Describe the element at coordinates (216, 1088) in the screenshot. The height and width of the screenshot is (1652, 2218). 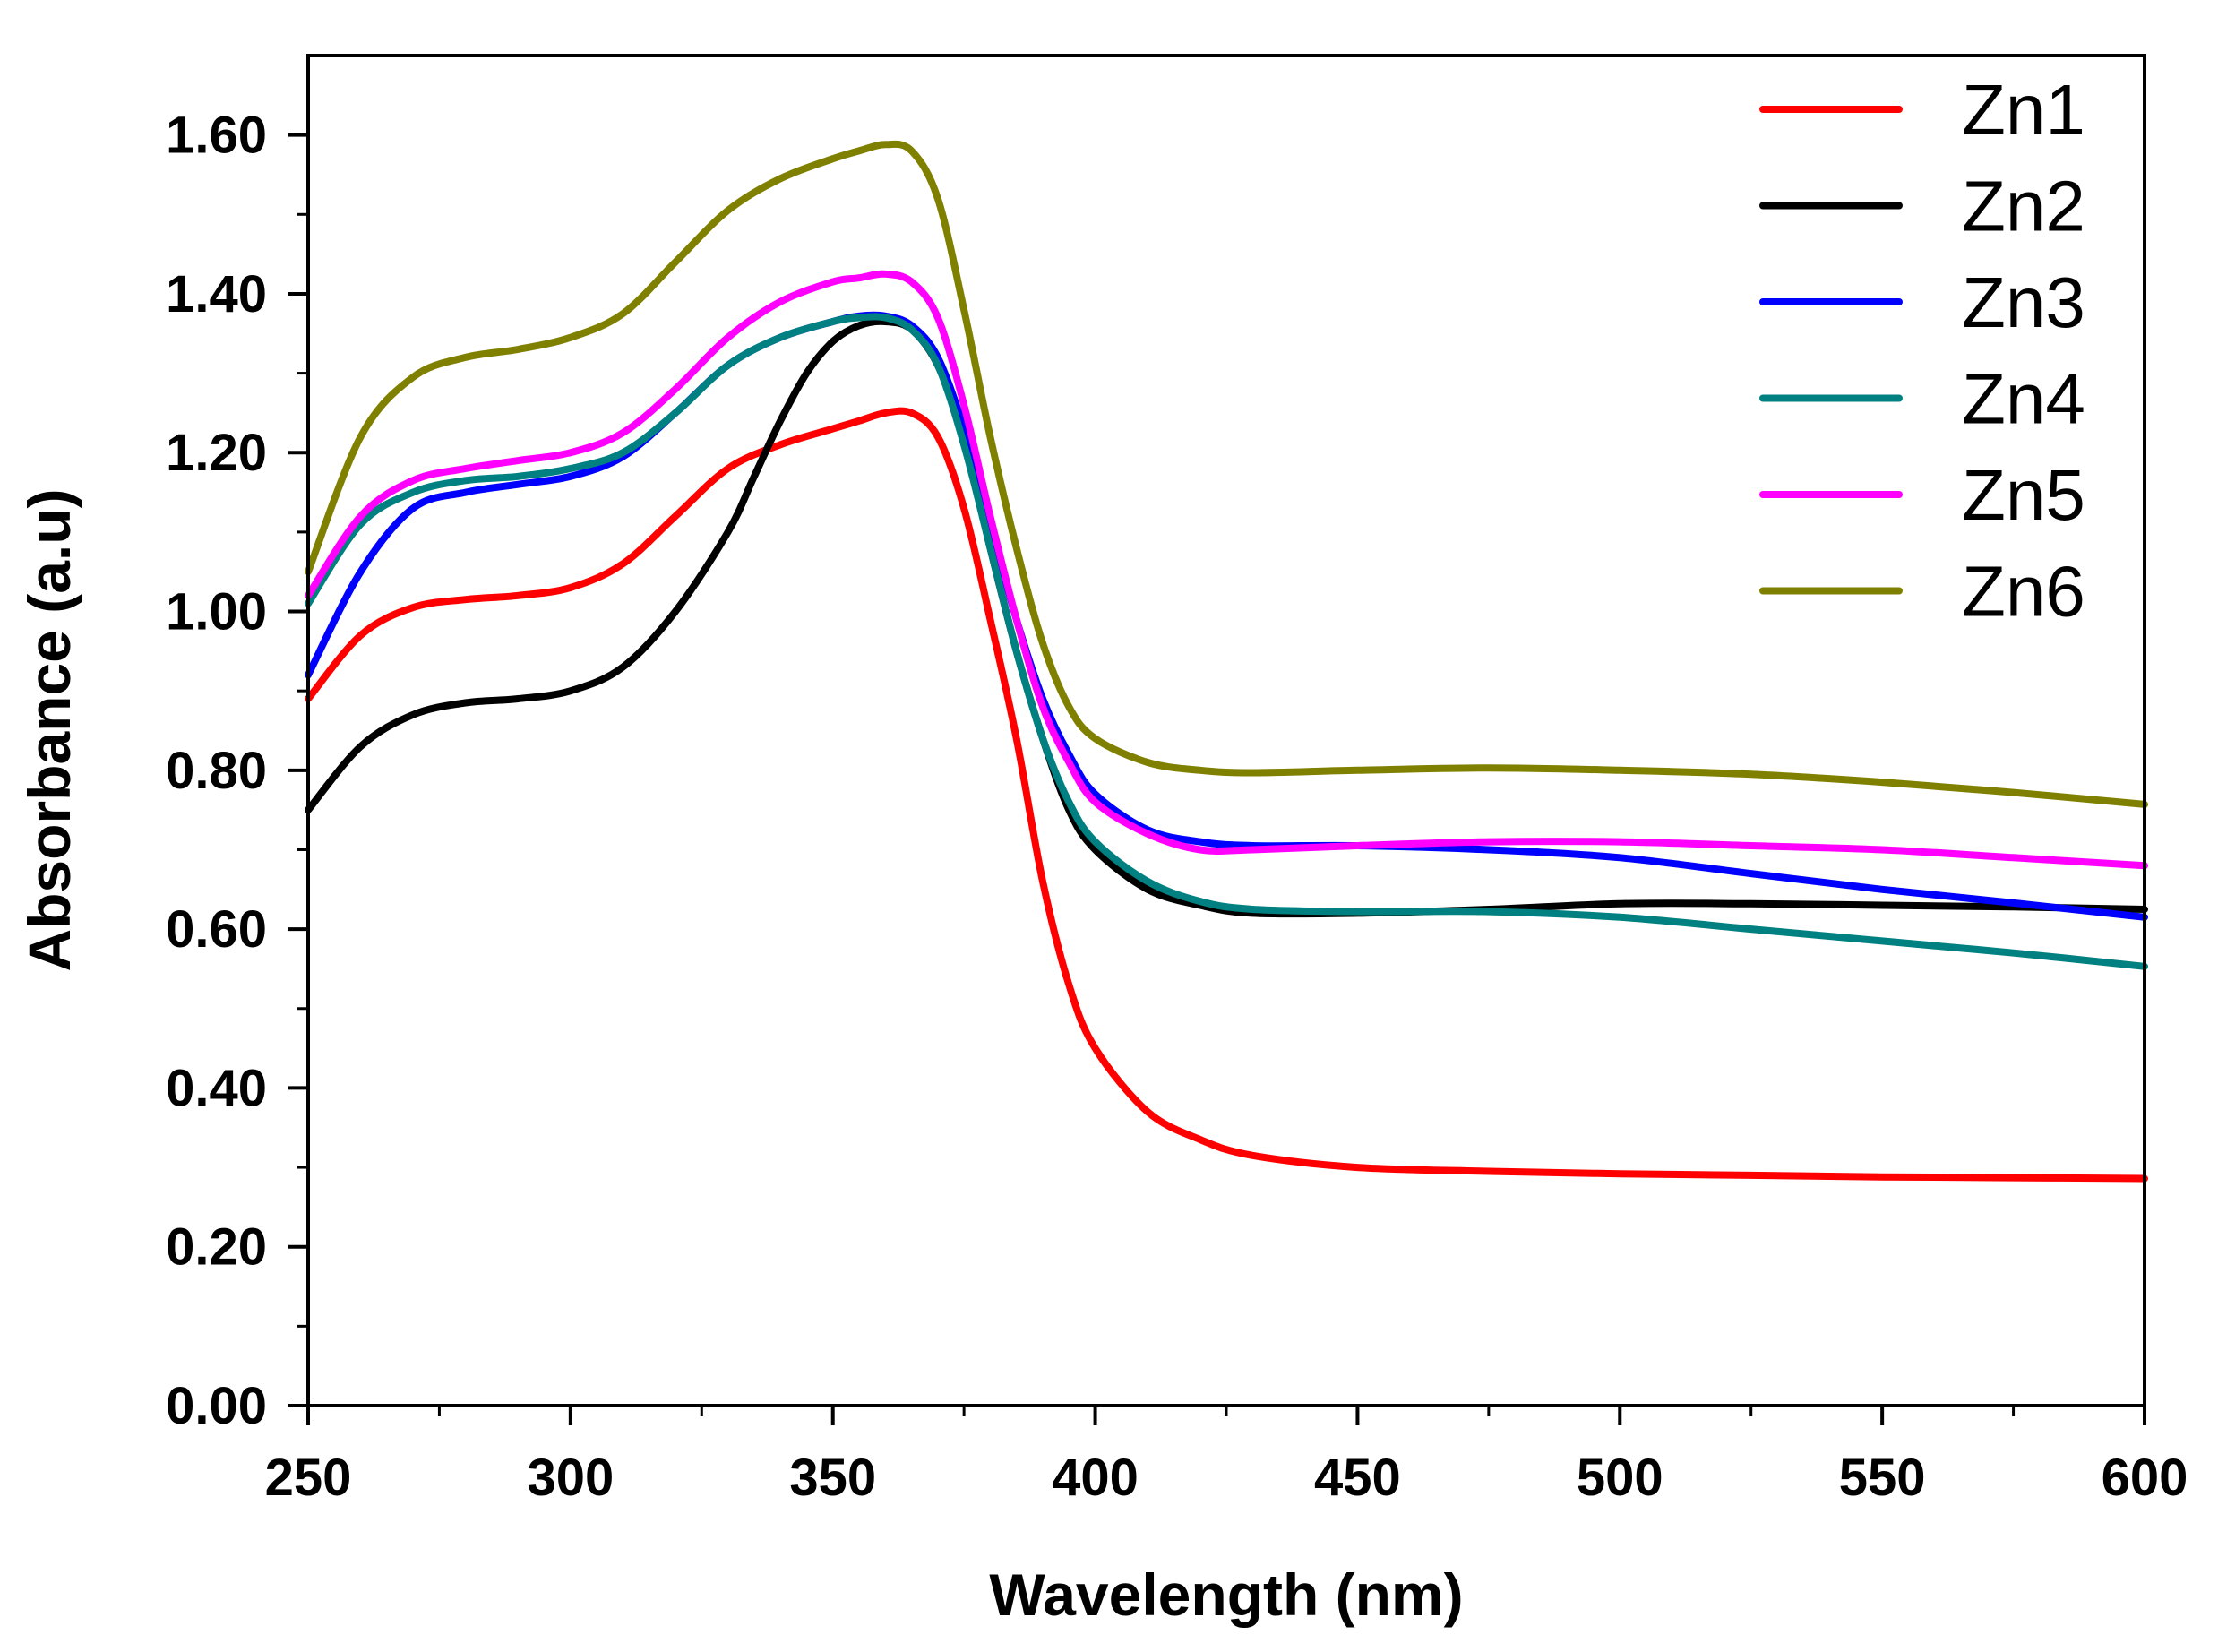
I see `y-tick-label: 0.40` at that location.